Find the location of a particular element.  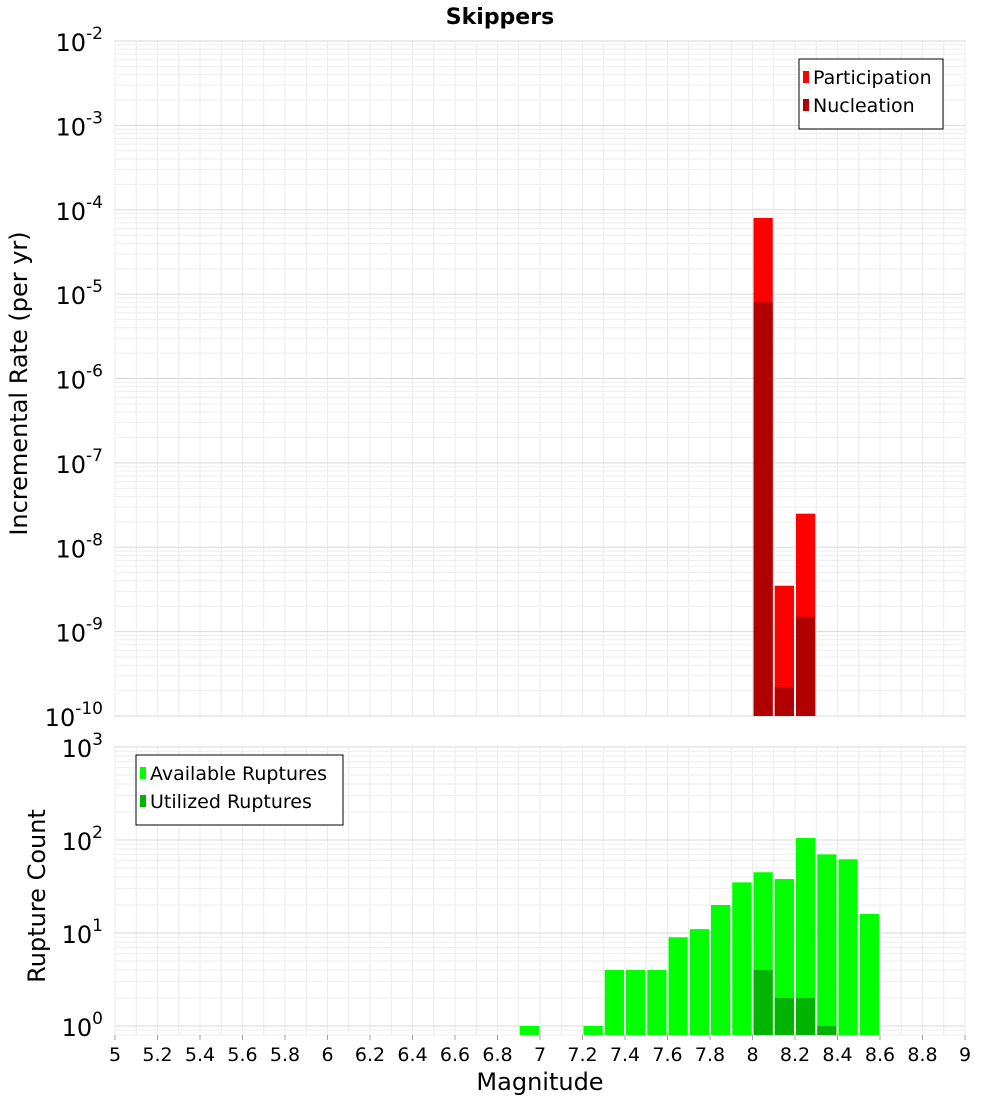

legend-label: Nucleation is located at coordinates (864, 106).